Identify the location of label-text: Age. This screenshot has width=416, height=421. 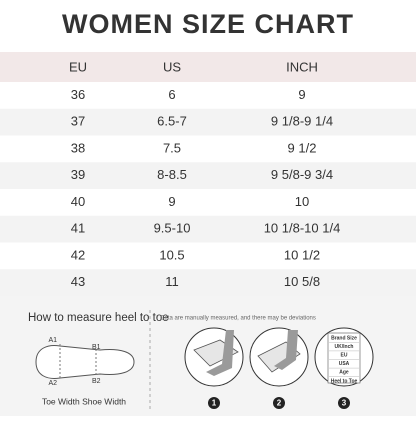
(344, 373).